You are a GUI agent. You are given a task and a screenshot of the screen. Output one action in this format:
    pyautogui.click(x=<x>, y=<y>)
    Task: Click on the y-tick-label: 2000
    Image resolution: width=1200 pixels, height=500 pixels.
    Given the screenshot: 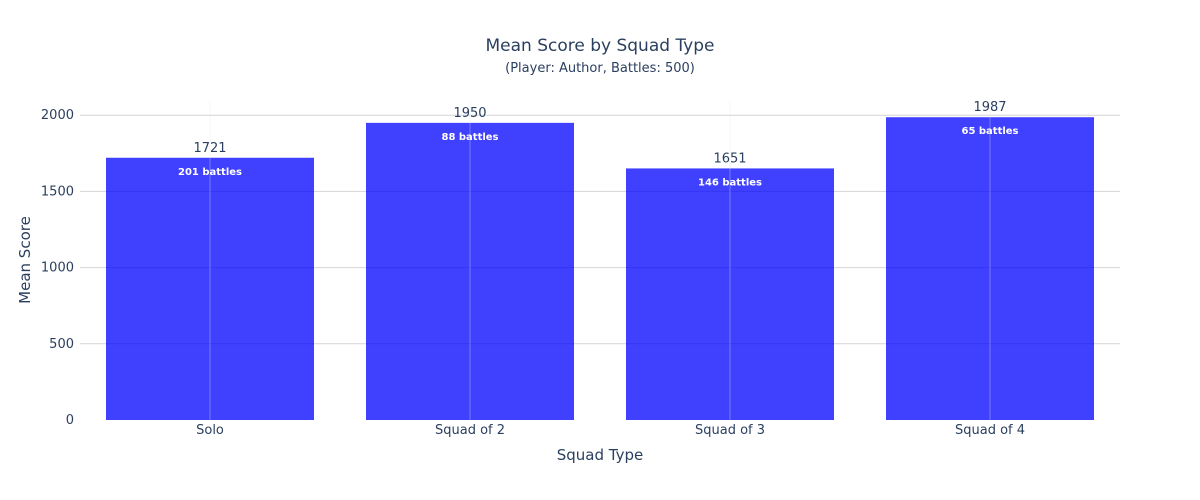 What is the action you would take?
    pyautogui.click(x=57, y=115)
    